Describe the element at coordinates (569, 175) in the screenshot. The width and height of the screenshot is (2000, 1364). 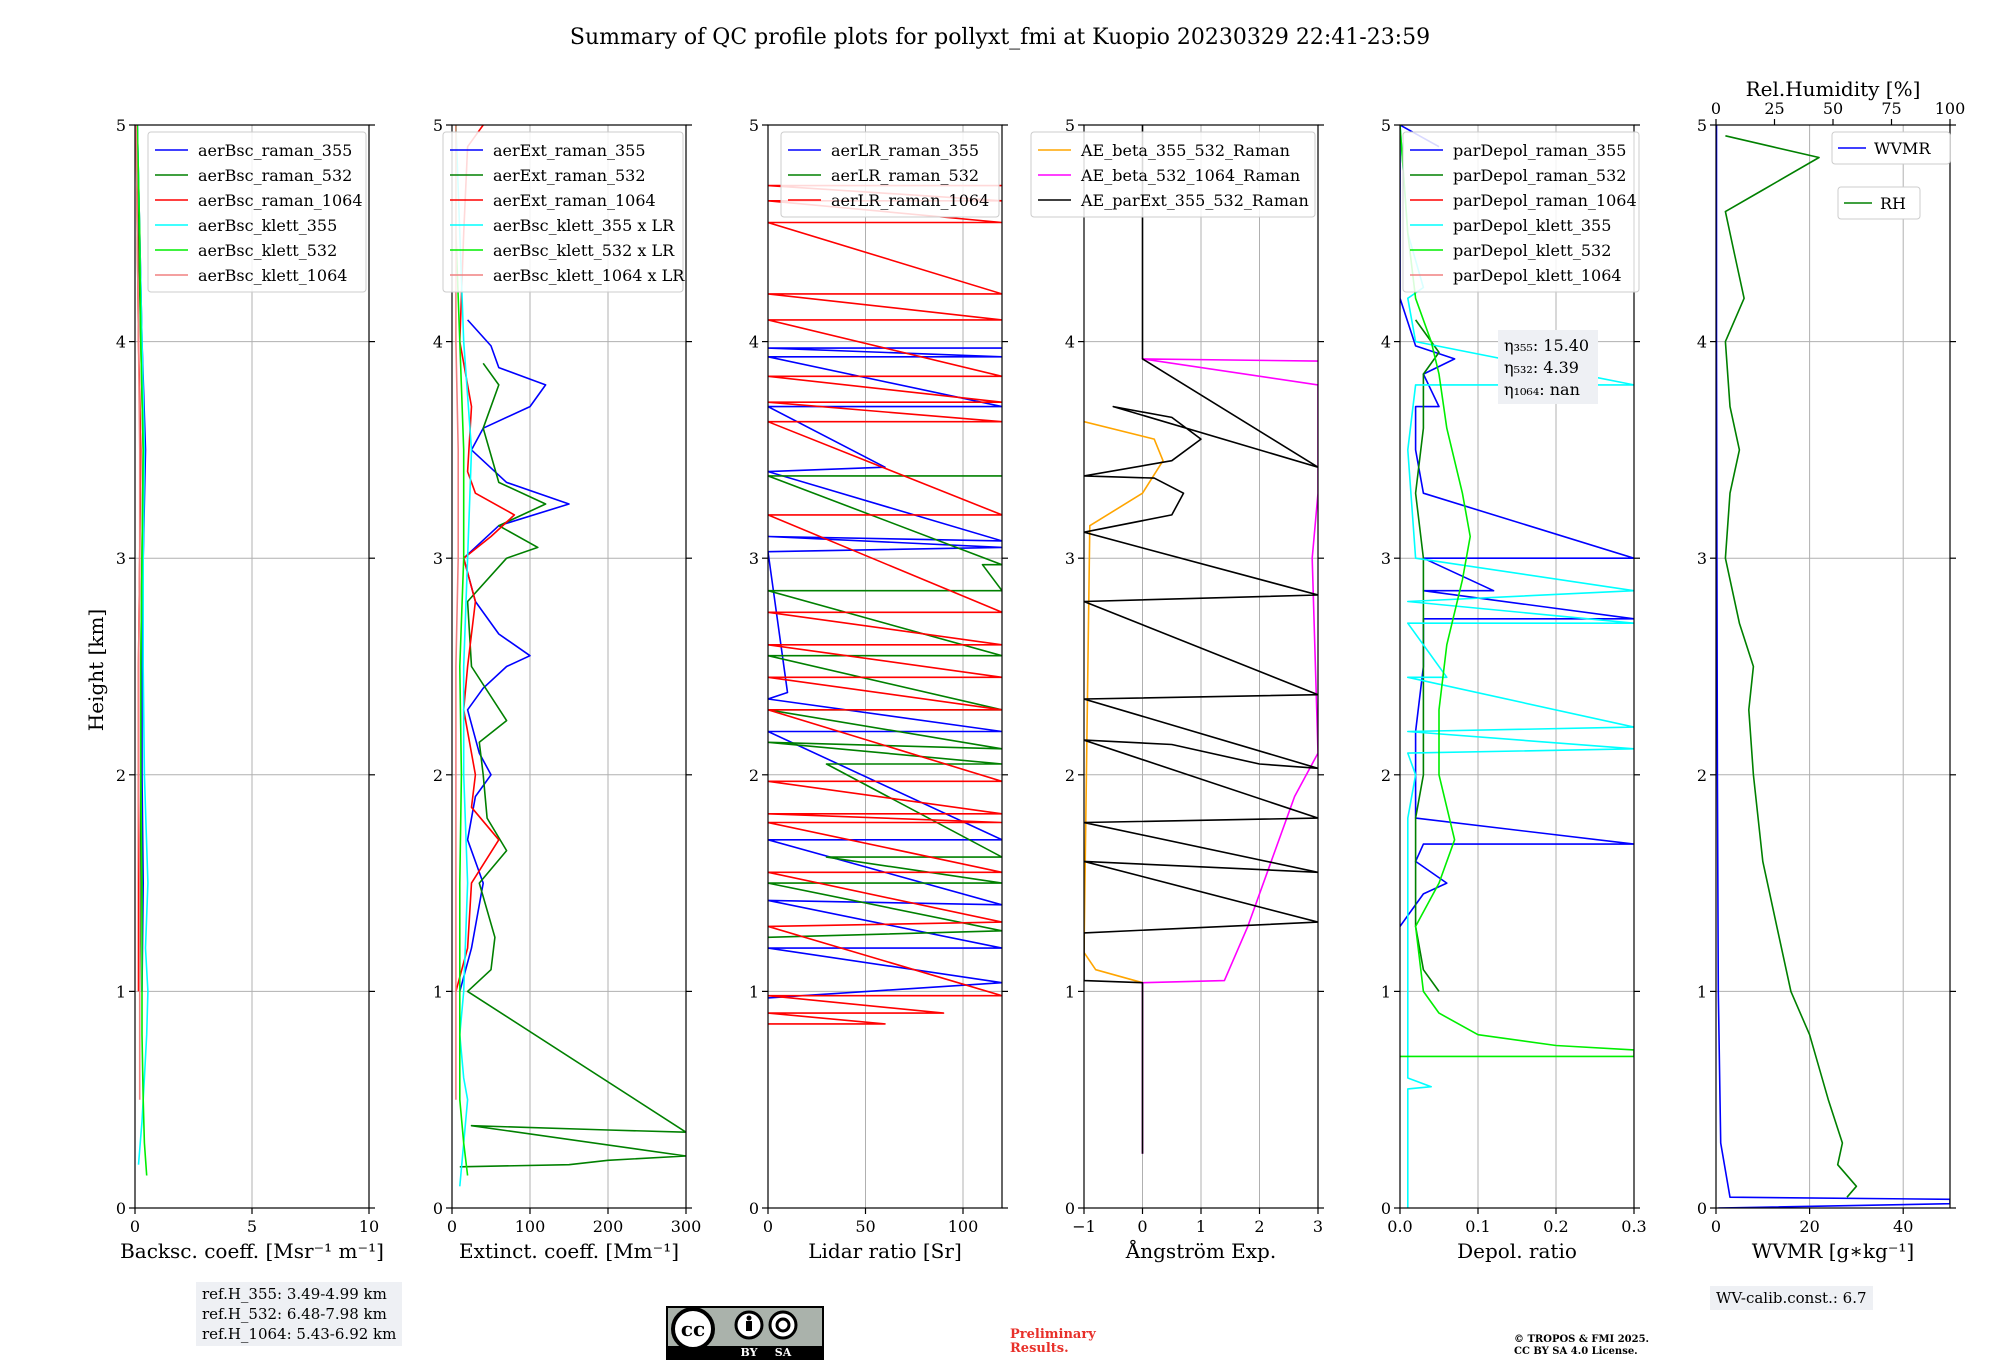
I see `legend-label-1: aerExt_raman_532` at that location.